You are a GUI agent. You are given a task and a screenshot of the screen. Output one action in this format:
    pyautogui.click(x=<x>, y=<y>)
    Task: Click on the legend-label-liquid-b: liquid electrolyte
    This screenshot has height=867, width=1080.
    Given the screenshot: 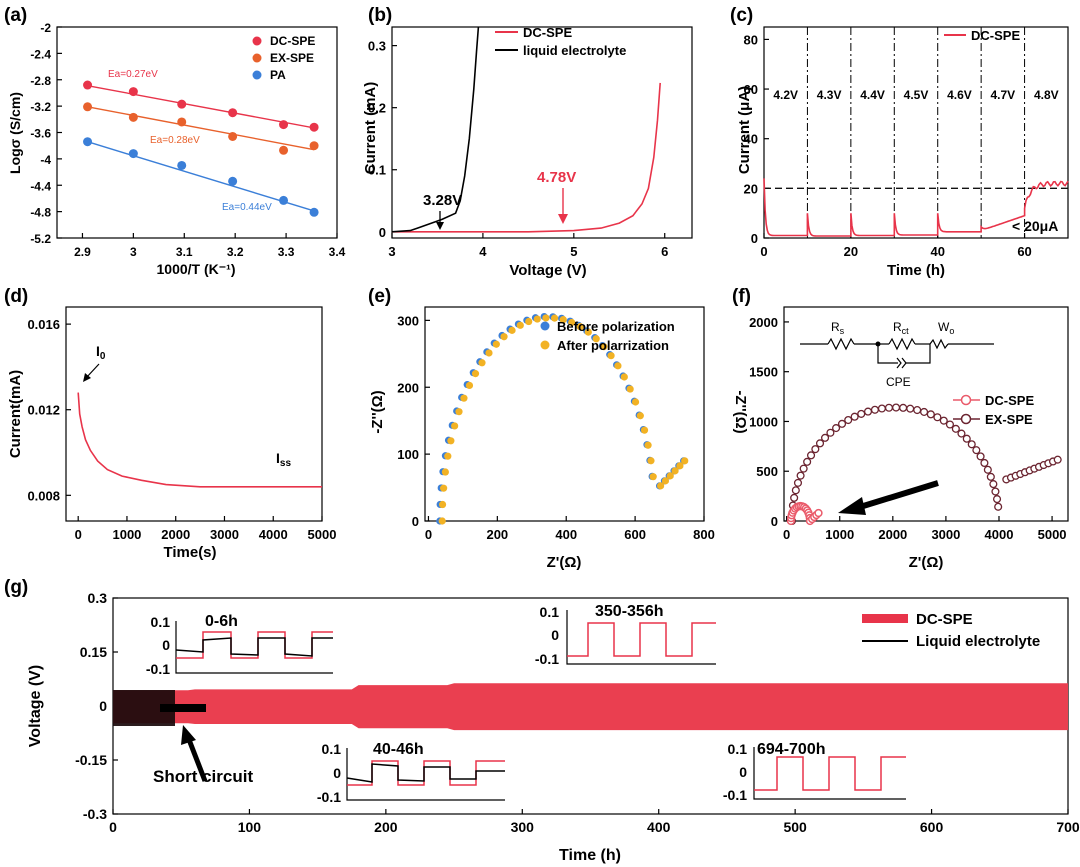 What is the action you would take?
    pyautogui.click(x=574, y=50)
    